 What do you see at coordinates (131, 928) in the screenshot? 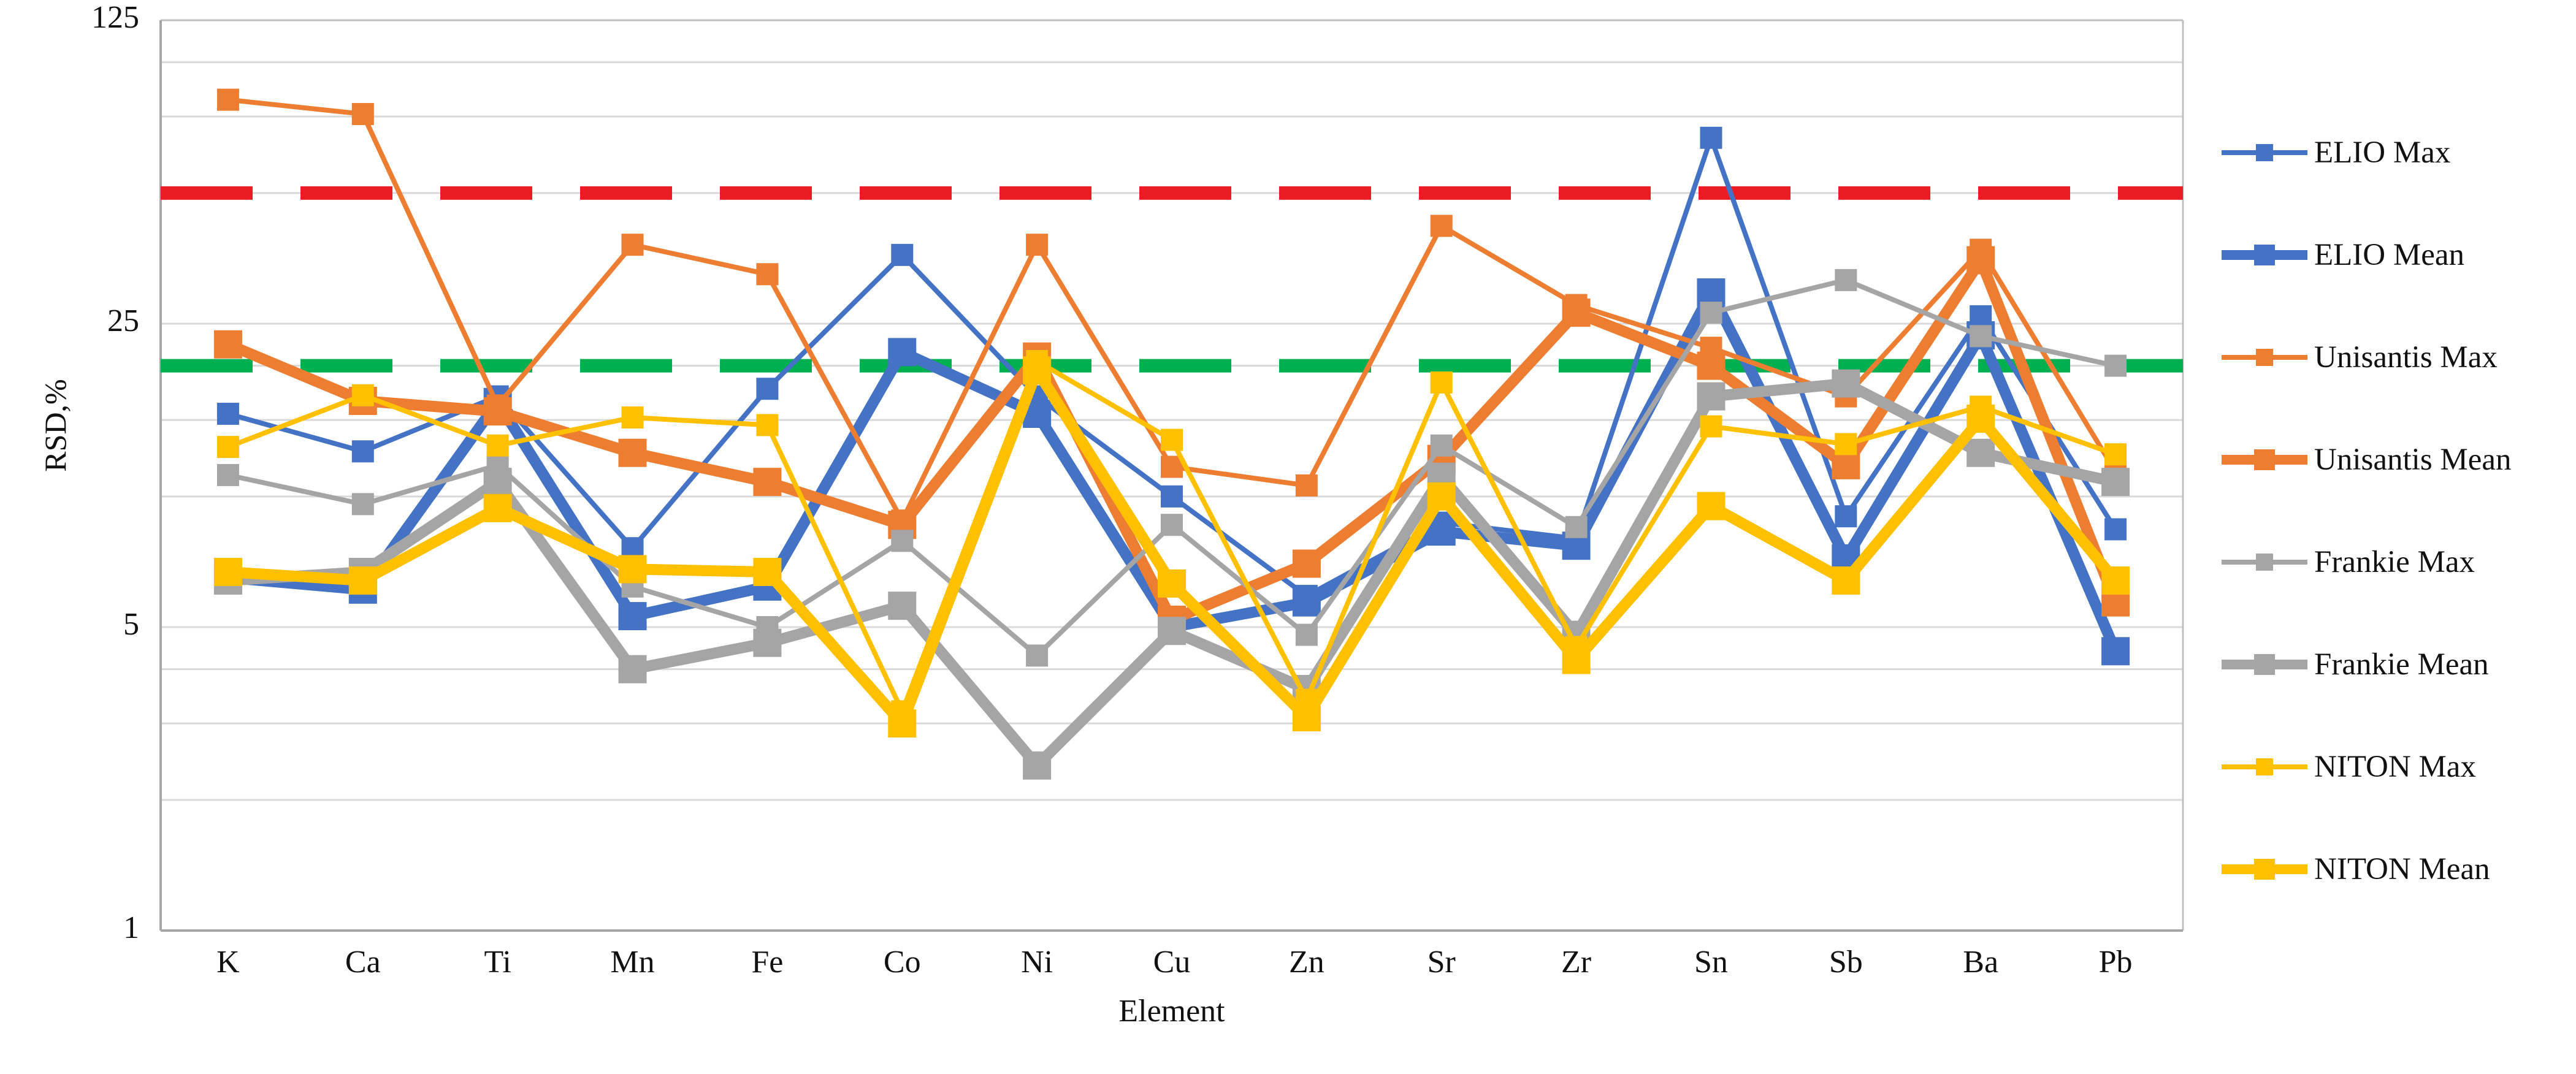
I see `y-tick-label: 1` at bounding box center [131, 928].